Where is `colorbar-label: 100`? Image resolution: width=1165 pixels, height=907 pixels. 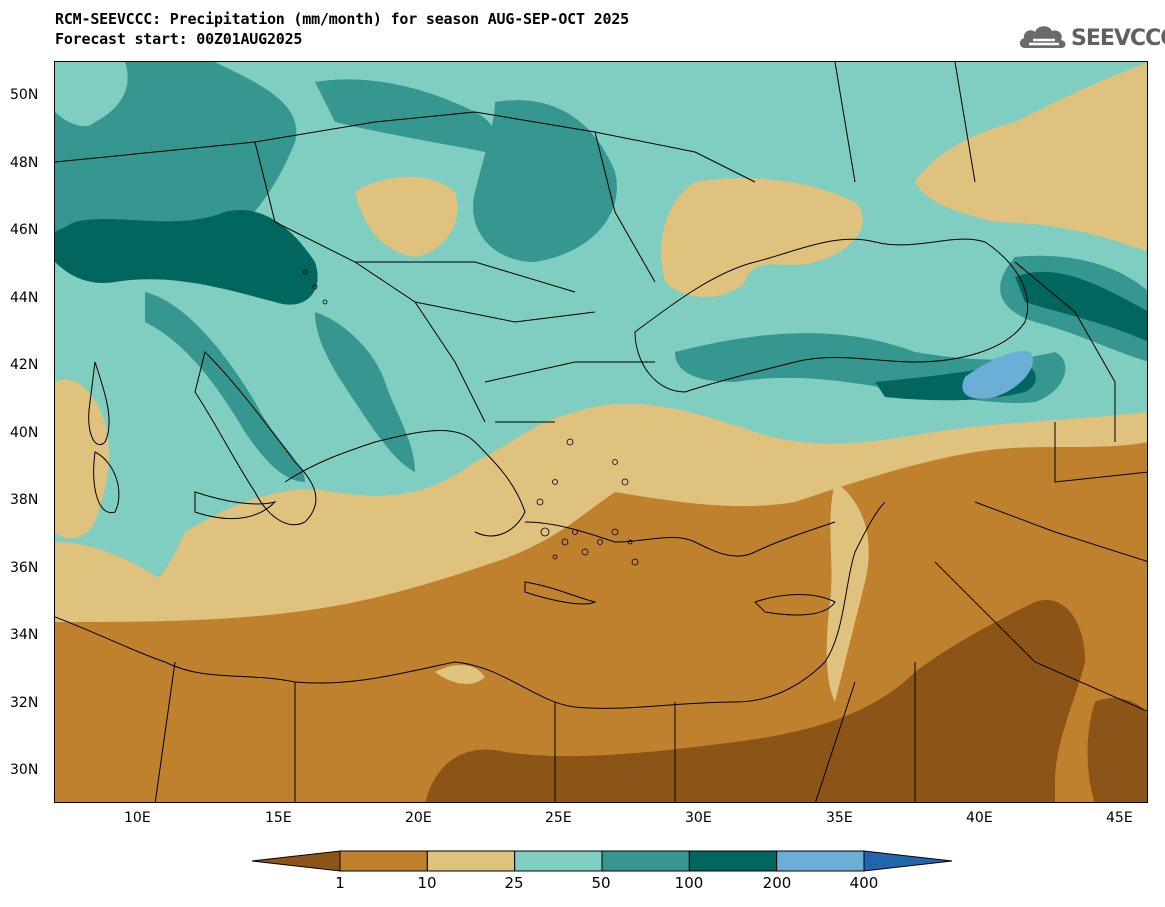 colorbar-label: 100 is located at coordinates (689, 883).